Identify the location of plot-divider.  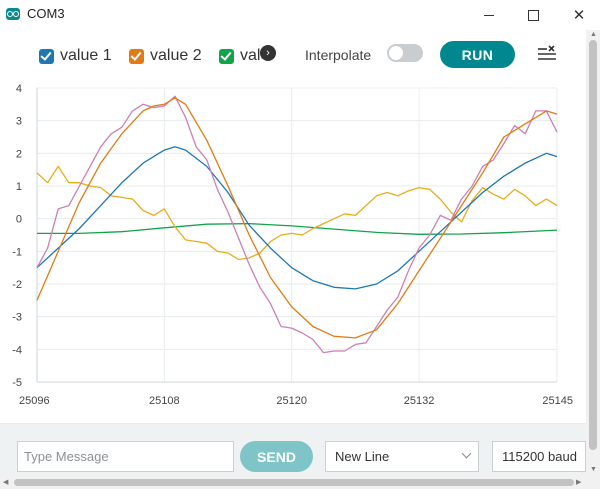
(293, 423).